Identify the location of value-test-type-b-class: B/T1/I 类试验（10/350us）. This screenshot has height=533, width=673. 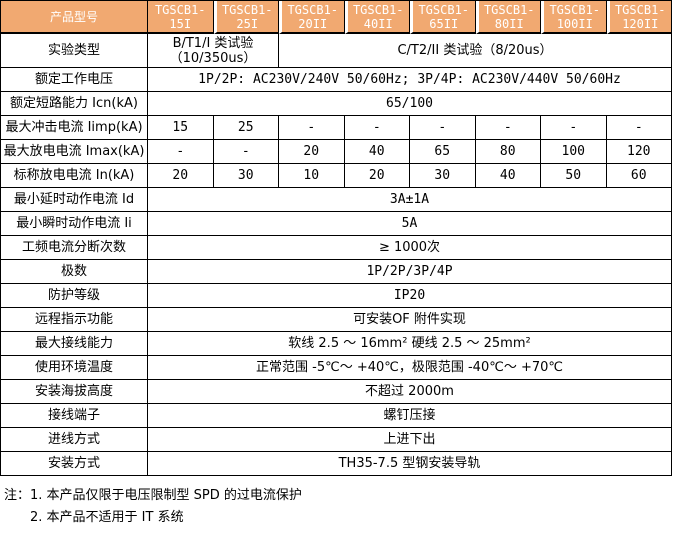
(213, 51).